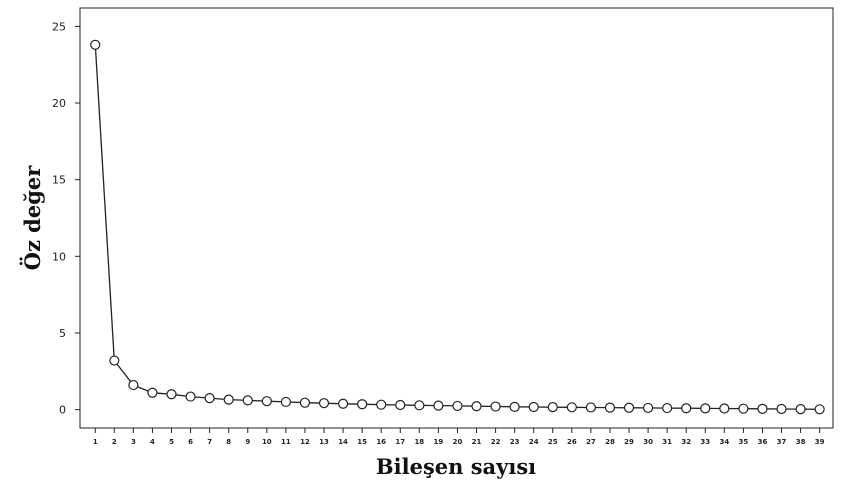 This screenshot has width=857, height=488. I want to click on x-tick-label: 5, so click(171, 442).